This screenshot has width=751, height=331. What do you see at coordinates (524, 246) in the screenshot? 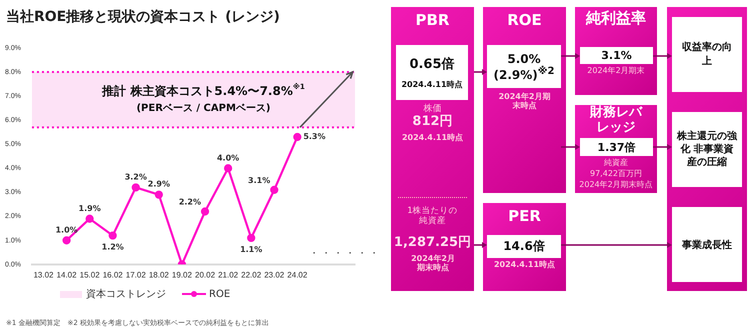
I see `text: 14.6倍` at bounding box center [524, 246].